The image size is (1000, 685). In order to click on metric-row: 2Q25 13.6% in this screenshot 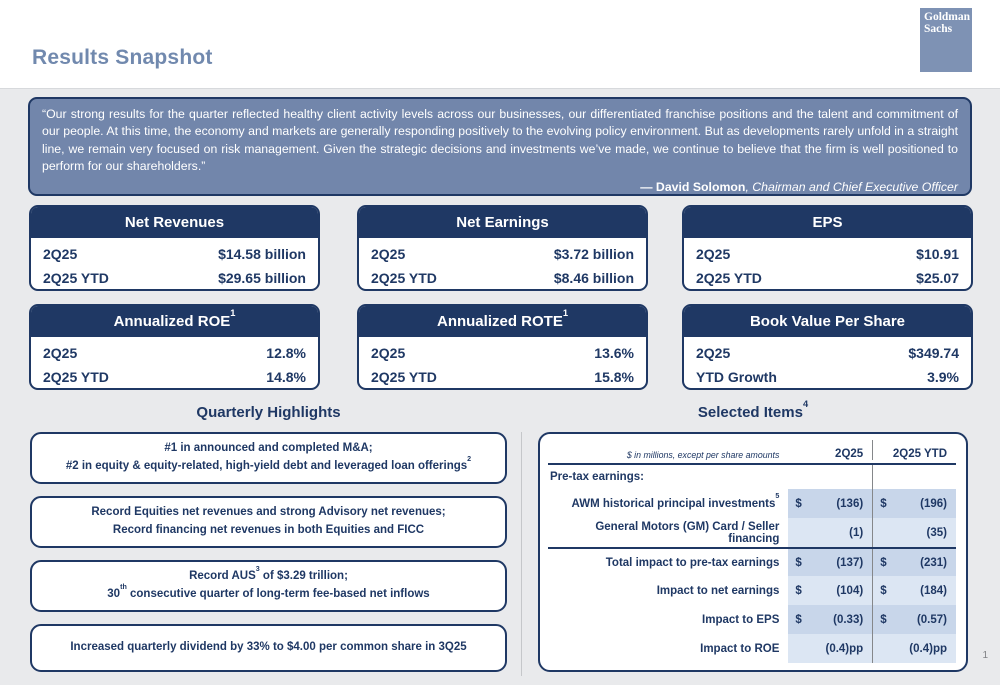, I will do `click(502, 353)`.